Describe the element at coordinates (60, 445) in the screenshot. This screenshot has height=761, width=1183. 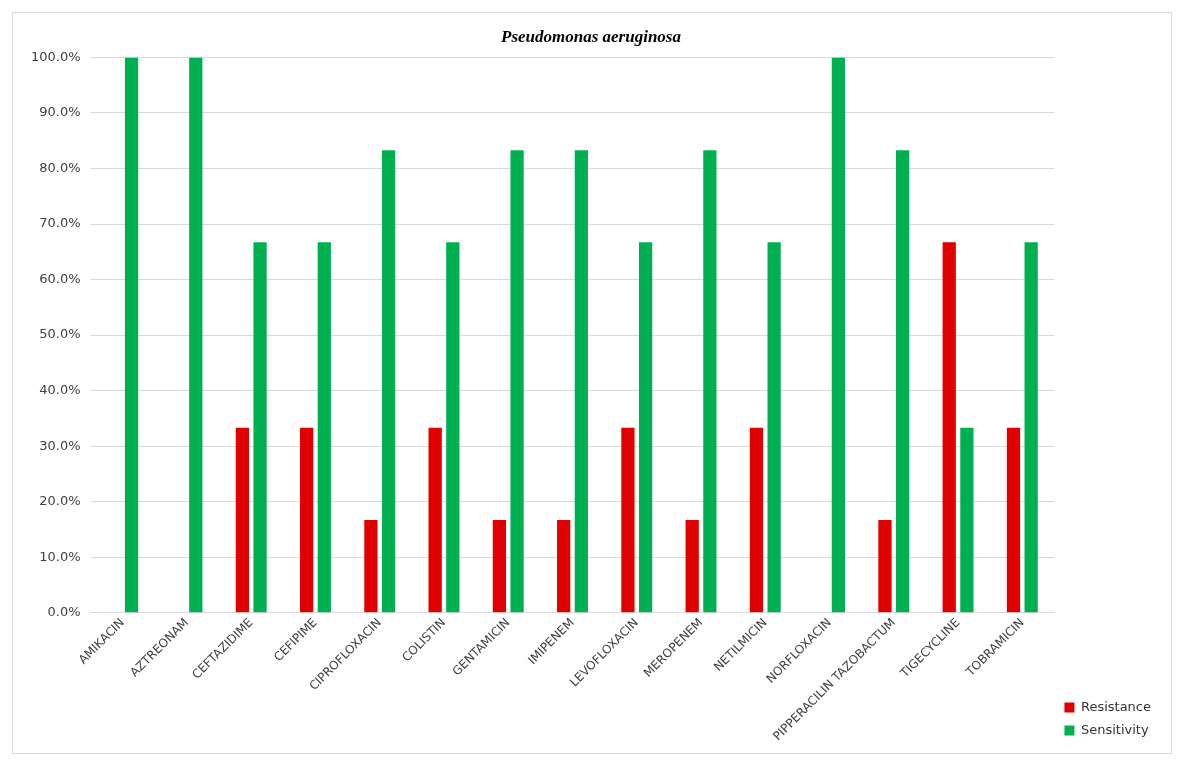
I see `y-tick-label: 30.0%` at that location.